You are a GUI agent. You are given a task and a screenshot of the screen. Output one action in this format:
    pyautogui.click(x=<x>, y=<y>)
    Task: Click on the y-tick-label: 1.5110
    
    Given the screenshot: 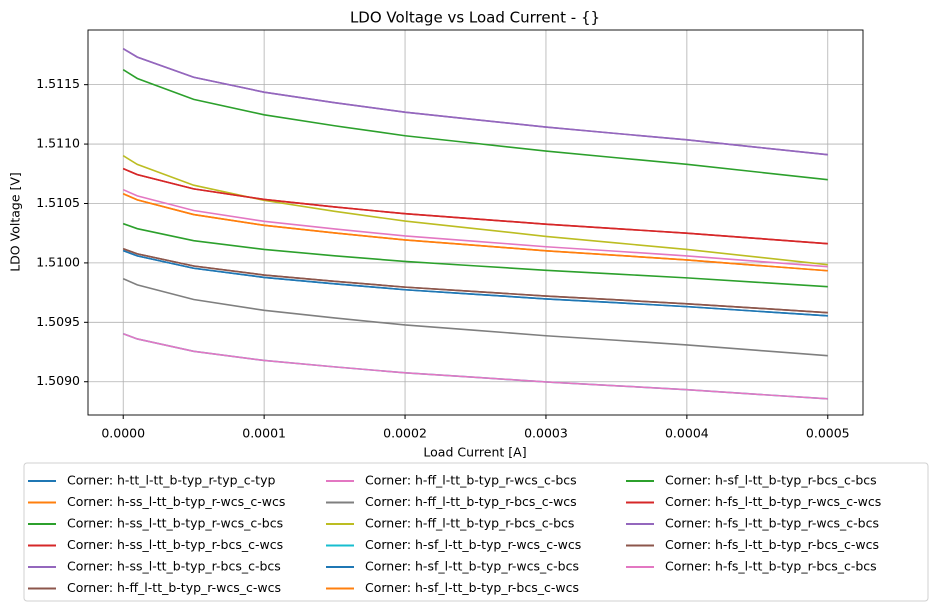 What is the action you would take?
    pyautogui.click(x=58, y=143)
    